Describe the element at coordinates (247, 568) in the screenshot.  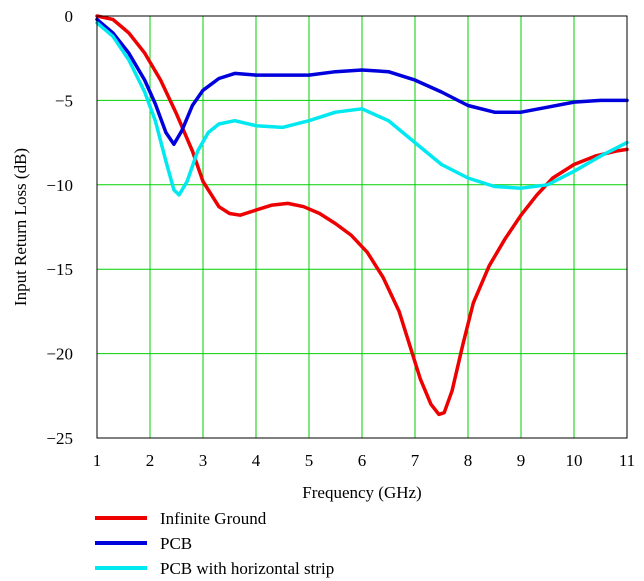
I see `legend-label-2: PCB with horizontal strip` at that location.